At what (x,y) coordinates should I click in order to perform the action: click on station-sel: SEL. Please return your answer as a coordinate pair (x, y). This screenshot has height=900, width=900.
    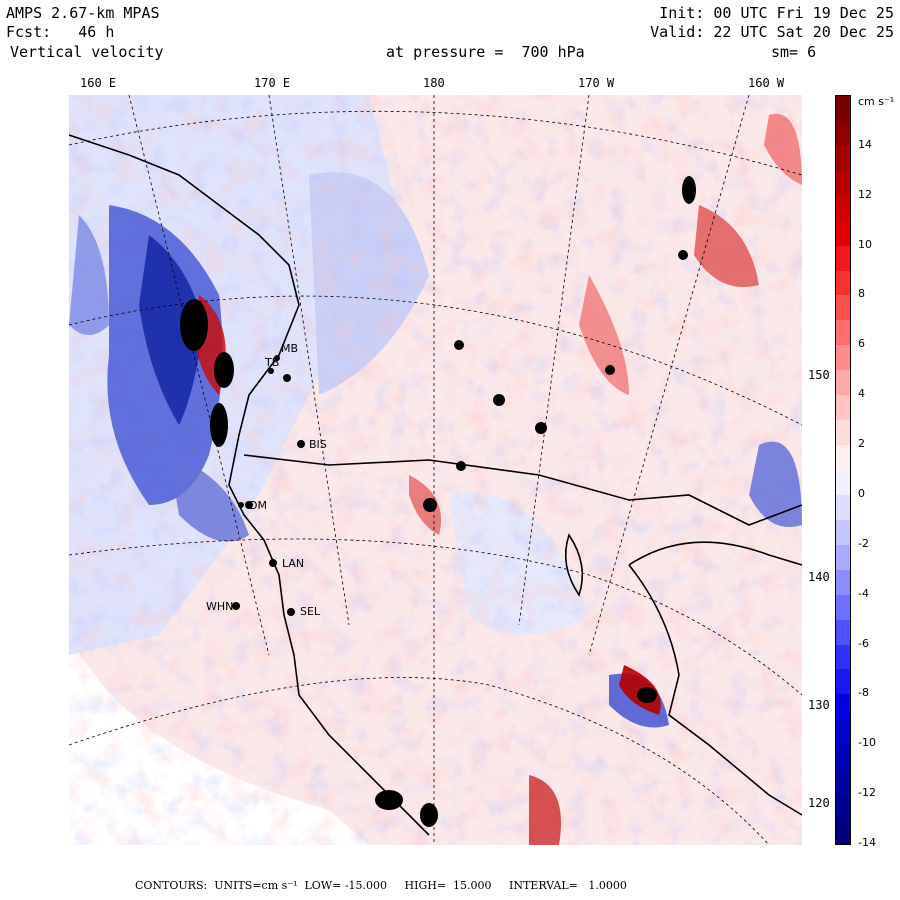
    Looking at the image, I should click on (310, 611).